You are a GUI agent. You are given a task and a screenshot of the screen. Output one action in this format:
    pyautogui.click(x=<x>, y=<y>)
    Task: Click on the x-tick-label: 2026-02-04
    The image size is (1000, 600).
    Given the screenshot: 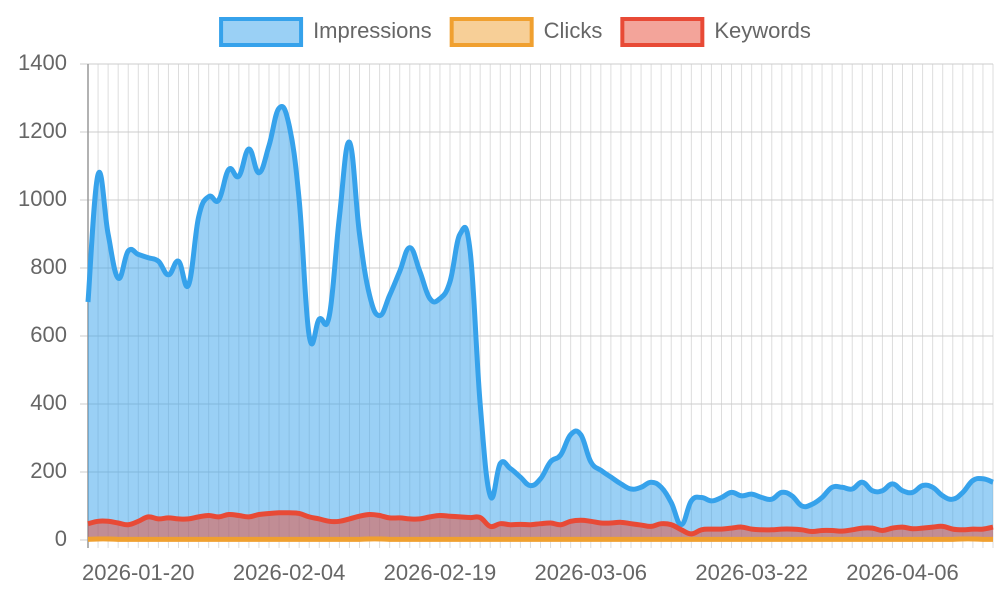 What is the action you would take?
    pyautogui.click(x=289, y=572)
    